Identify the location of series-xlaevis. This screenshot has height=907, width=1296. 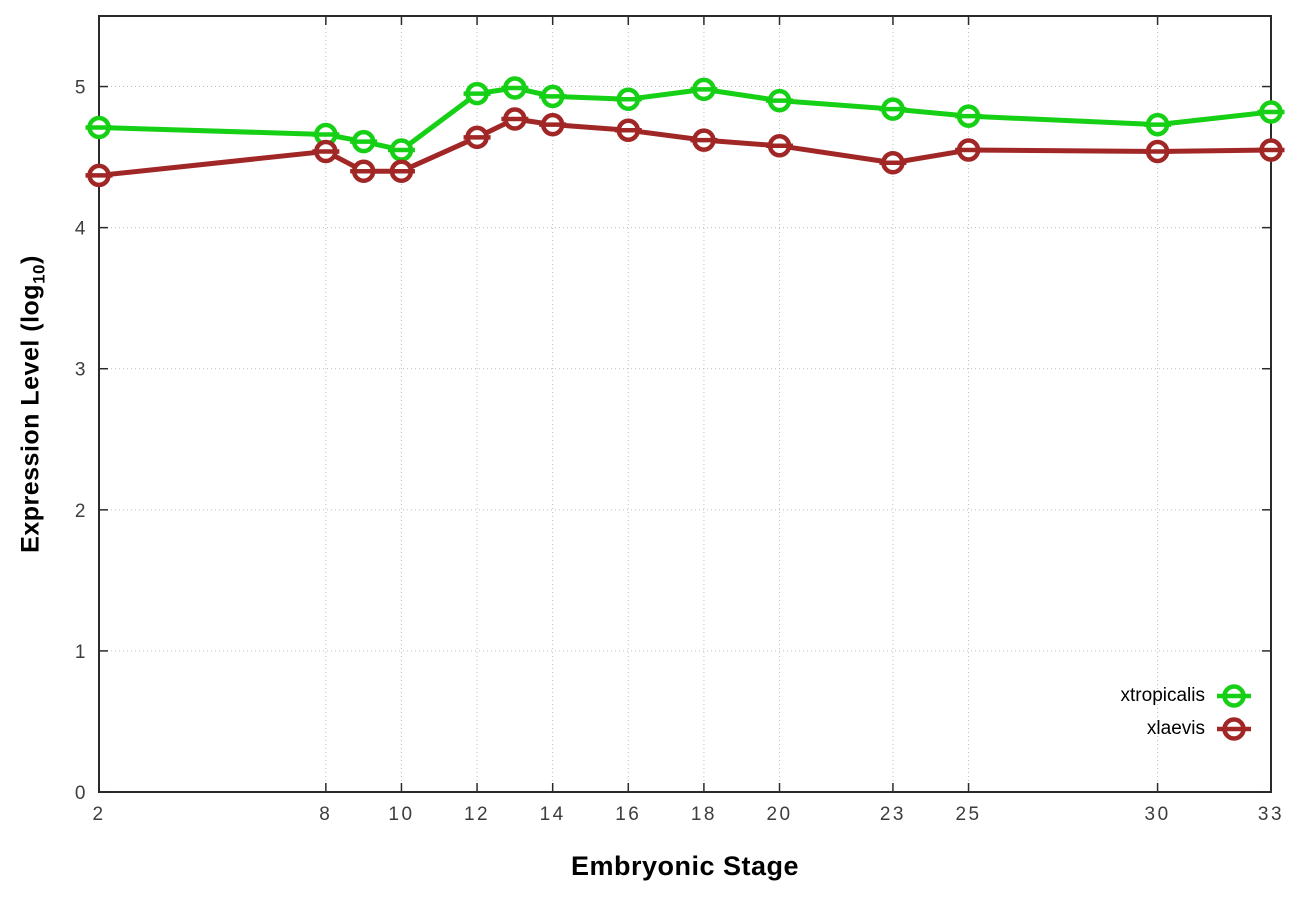
(685, 147).